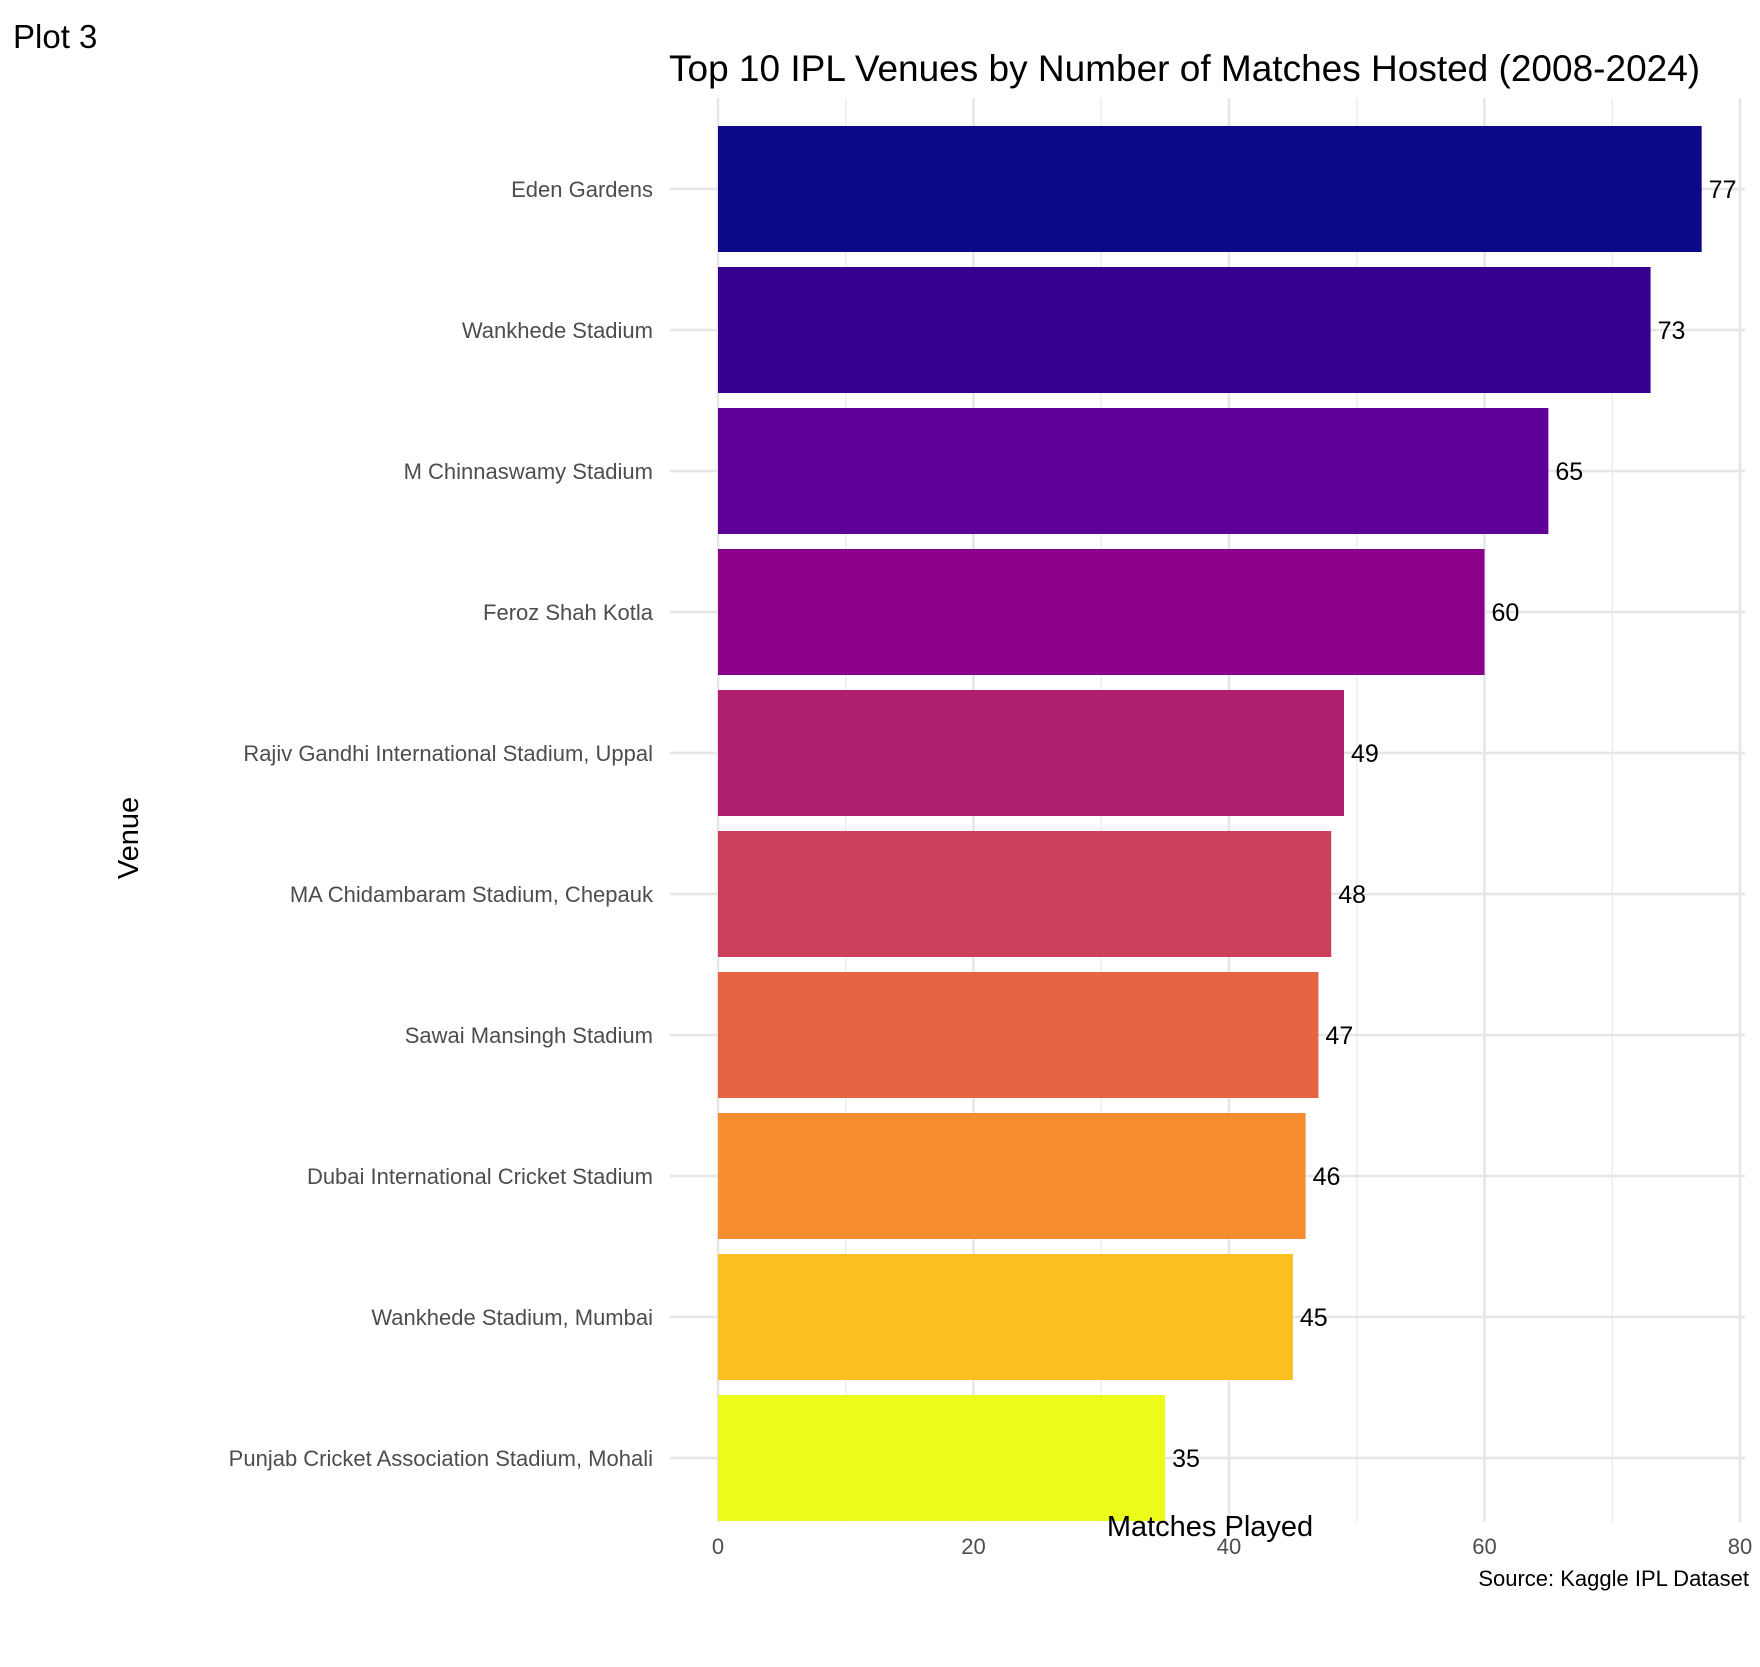 Image resolution: width=1760 pixels, height=1667 pixels. I want to click on y-axis-title: Venue, so click(129, 838).